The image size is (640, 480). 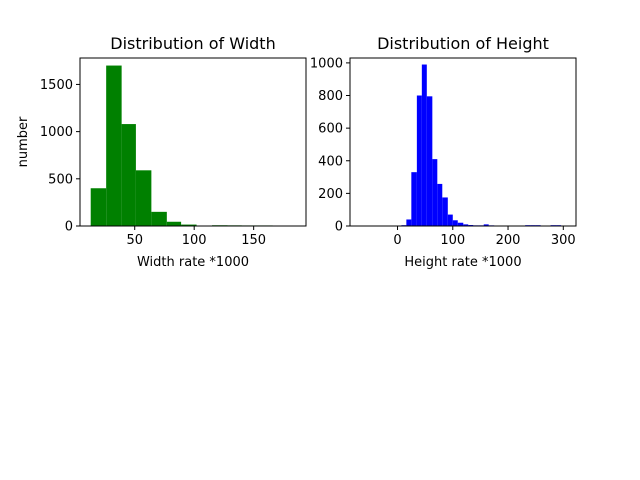 What do you see at coordinates (563, 240) in the screenshot?
I see `x-tick-label: 300` at bounding box center [563, 240].